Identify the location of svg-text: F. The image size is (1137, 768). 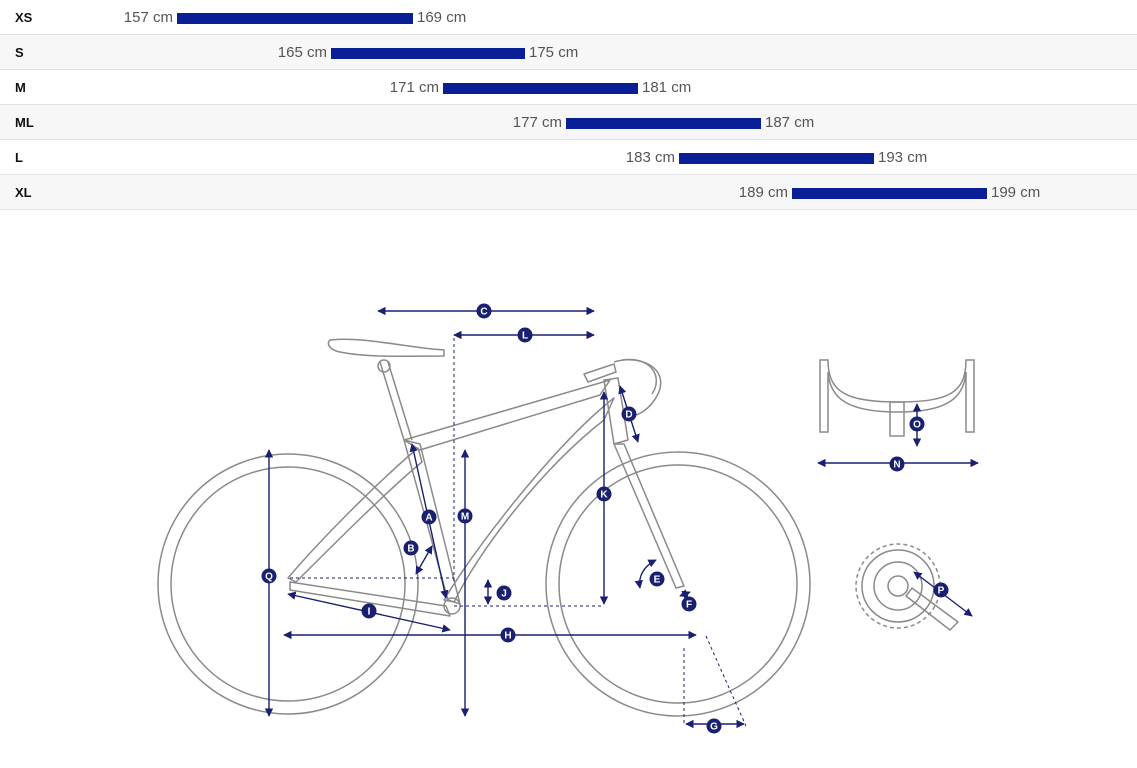
(689, 605).